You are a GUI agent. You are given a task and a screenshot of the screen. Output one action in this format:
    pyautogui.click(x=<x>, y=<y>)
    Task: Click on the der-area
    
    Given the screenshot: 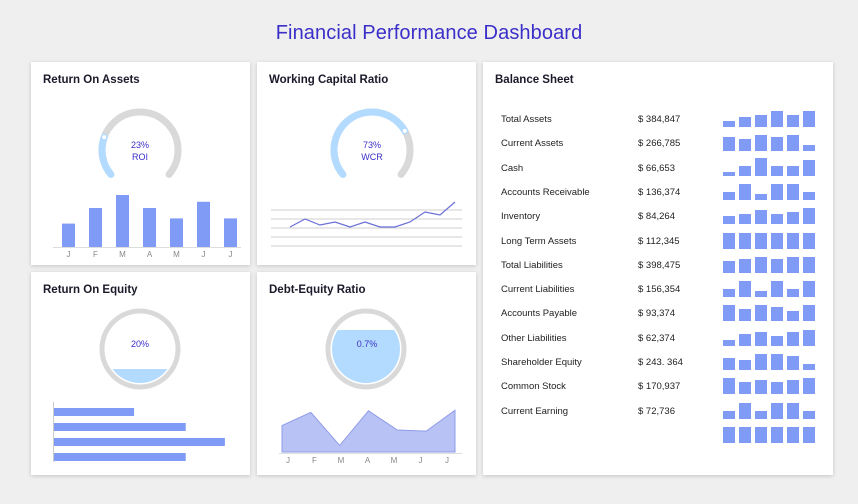 What is the action you would take?
    pyautogui.click(x=368, y=431)
    